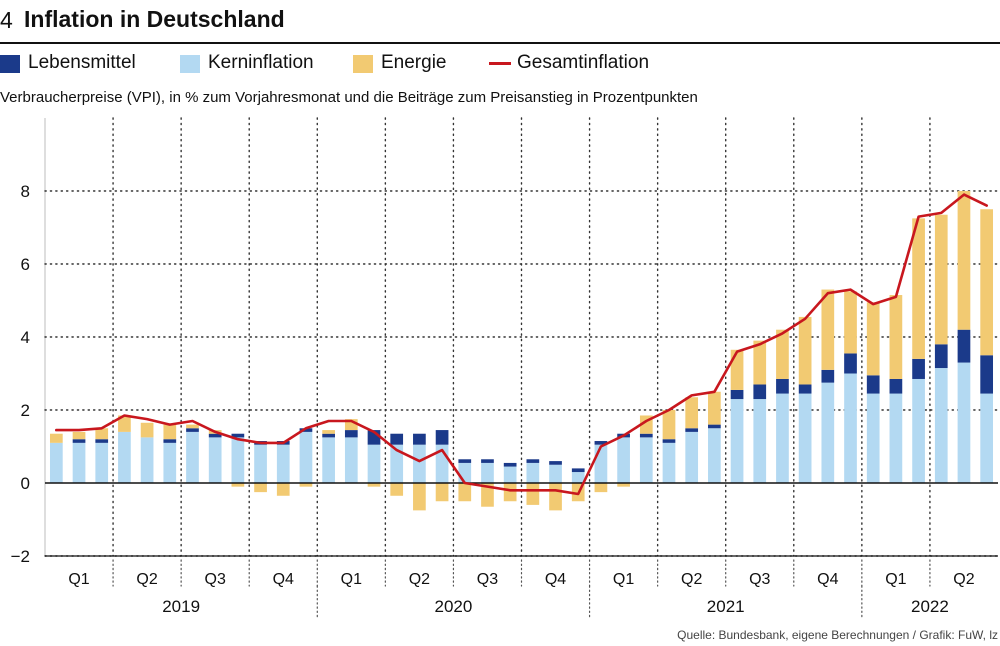  What do you see at coordinates (500, 22) in the screenshot?
I see `chart-header: 4 Inflation in Deutschland` at bounding box center [500, 22].